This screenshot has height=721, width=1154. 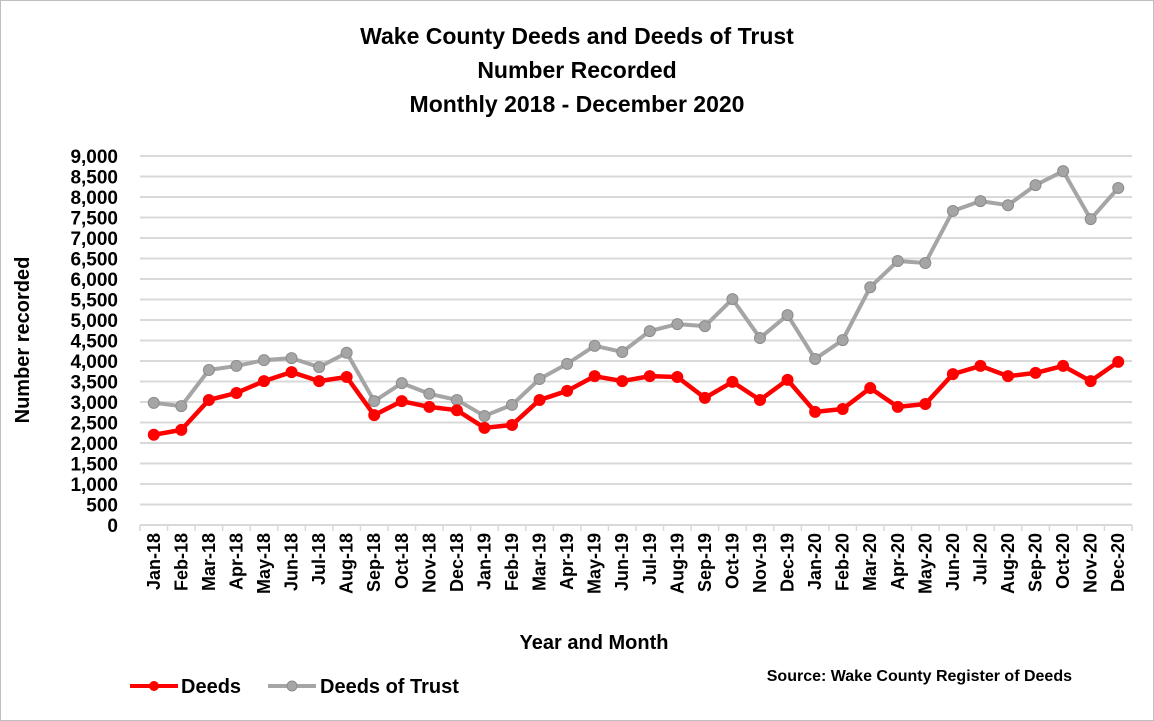 I want to click on x-tick-label: Jun-20, so click(x=953, y=562).